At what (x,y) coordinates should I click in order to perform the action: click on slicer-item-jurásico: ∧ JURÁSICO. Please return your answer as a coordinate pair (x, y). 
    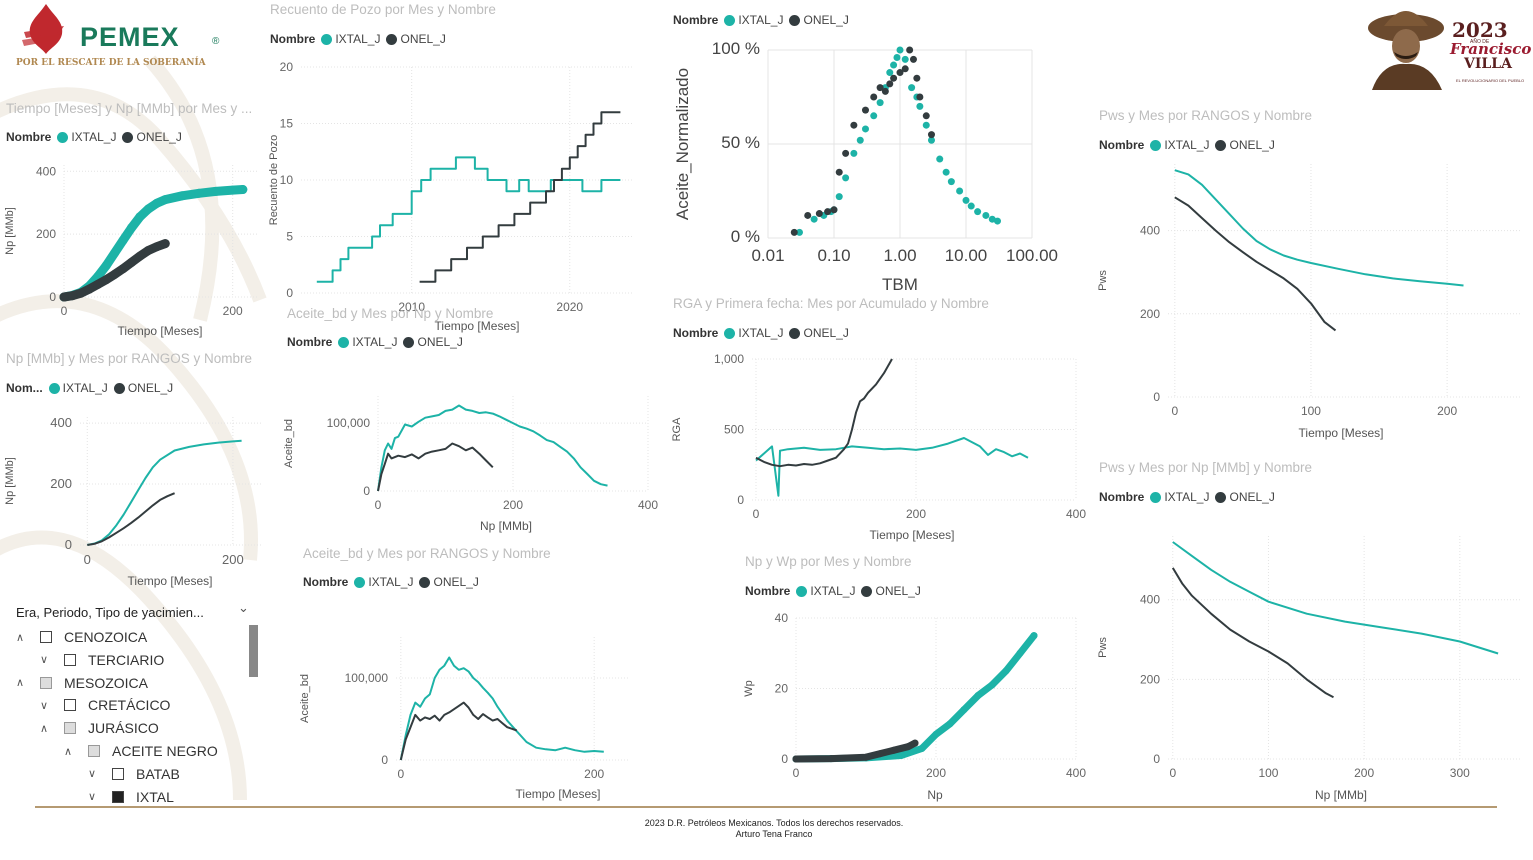
    Looking at the image, I should click on (99, 728).